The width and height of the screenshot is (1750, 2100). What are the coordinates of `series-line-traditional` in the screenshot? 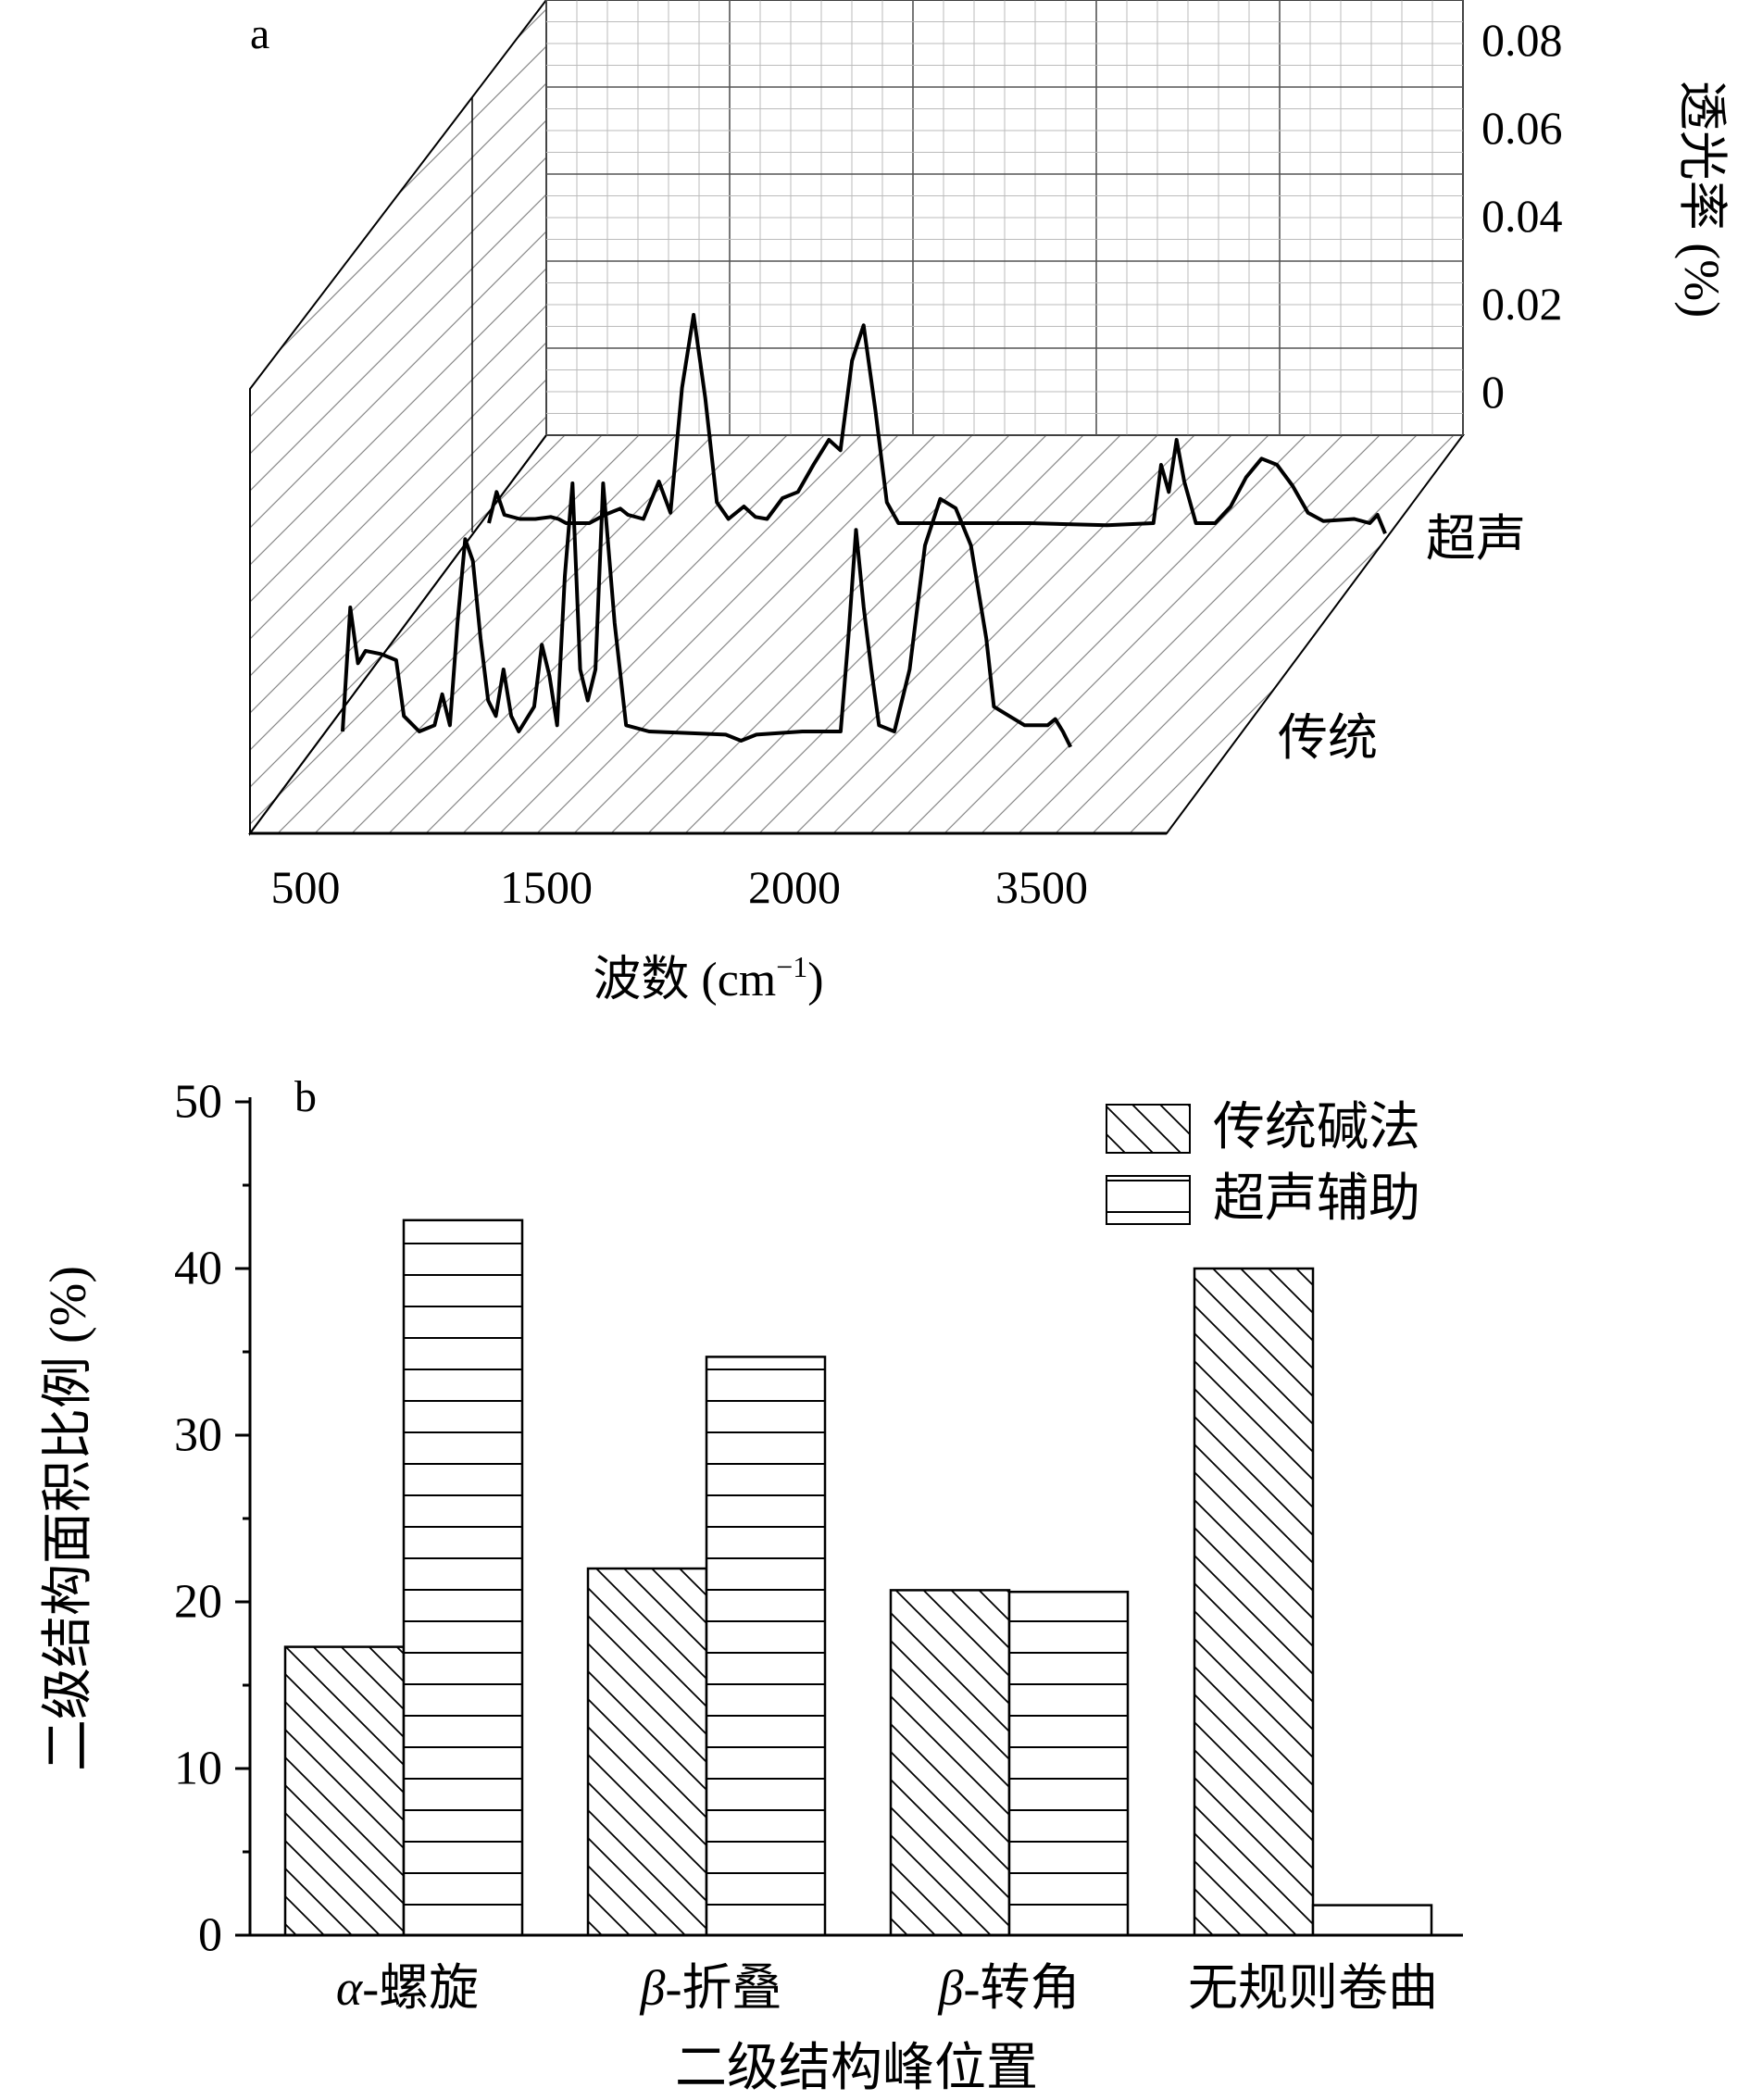 It's located at (707, 615).